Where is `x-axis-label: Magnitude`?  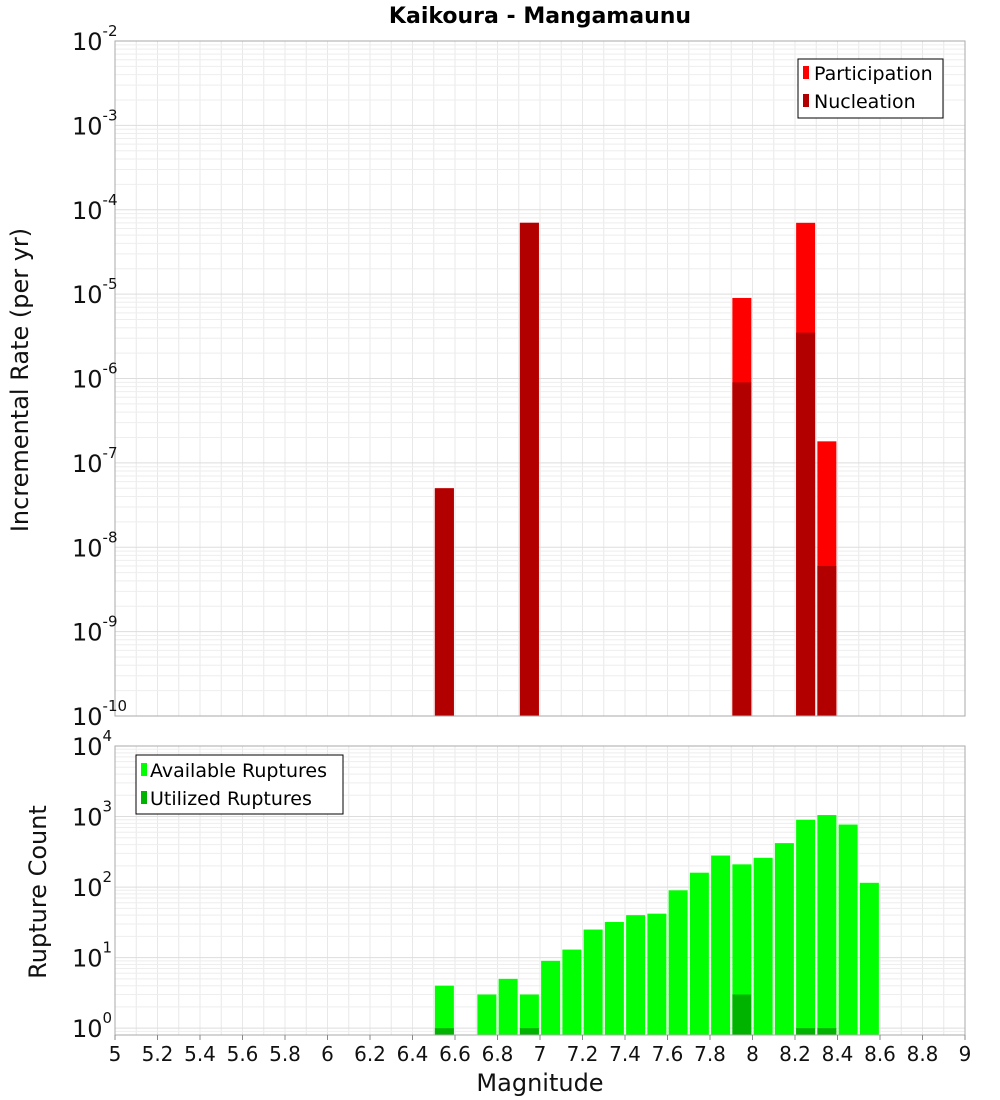
x-axis-label: Magnitude is located at coordinates (539, 1083).